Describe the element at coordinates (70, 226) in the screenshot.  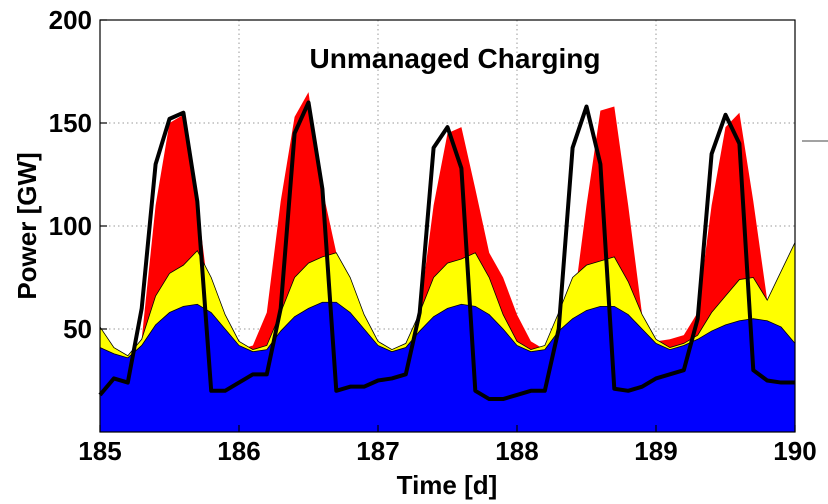
I see `y-tick-label: 100` at that location.